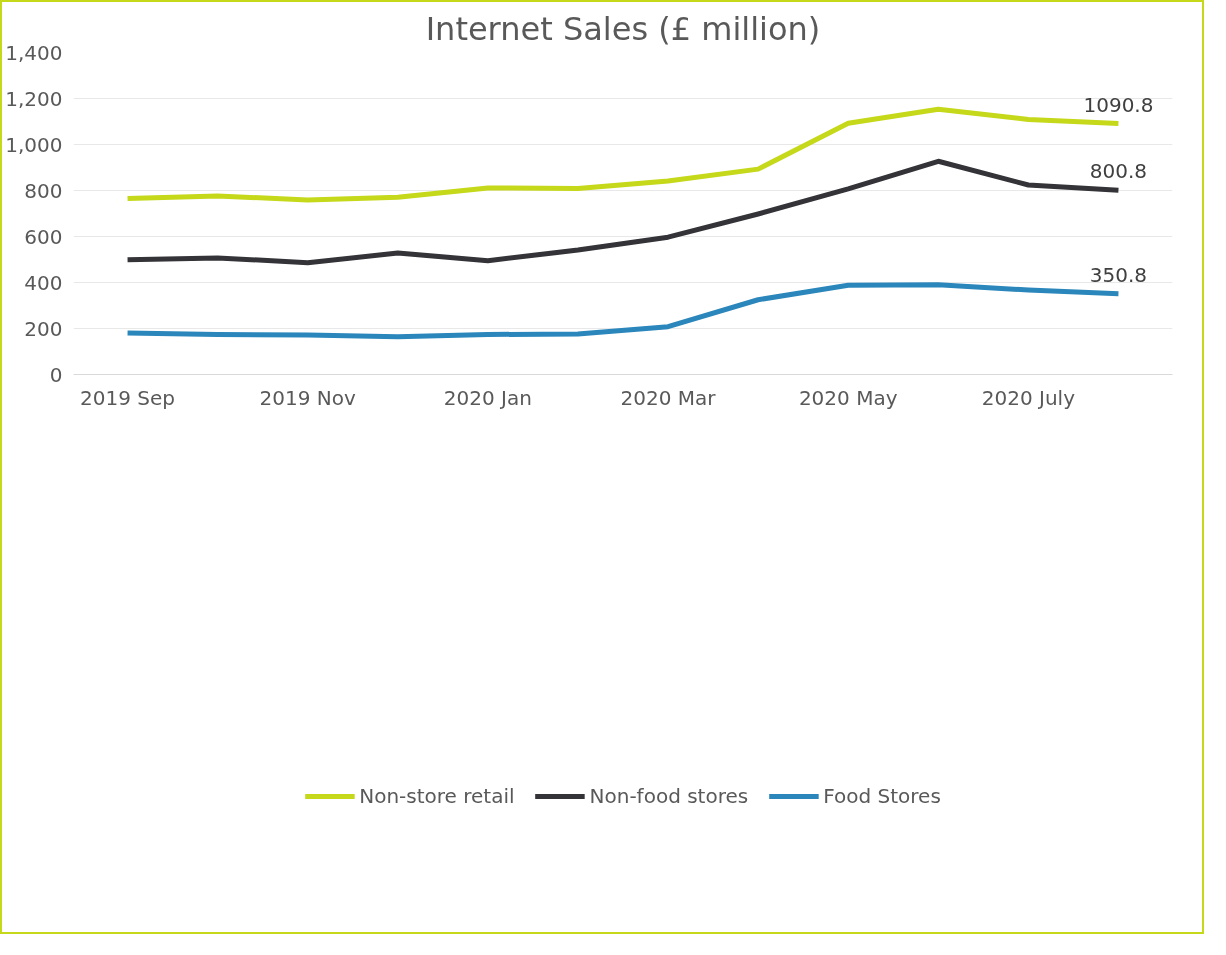  Describe the element at coordinates (1118, 104) in the screenshot. I see `data-label: 1090.8` at that location.